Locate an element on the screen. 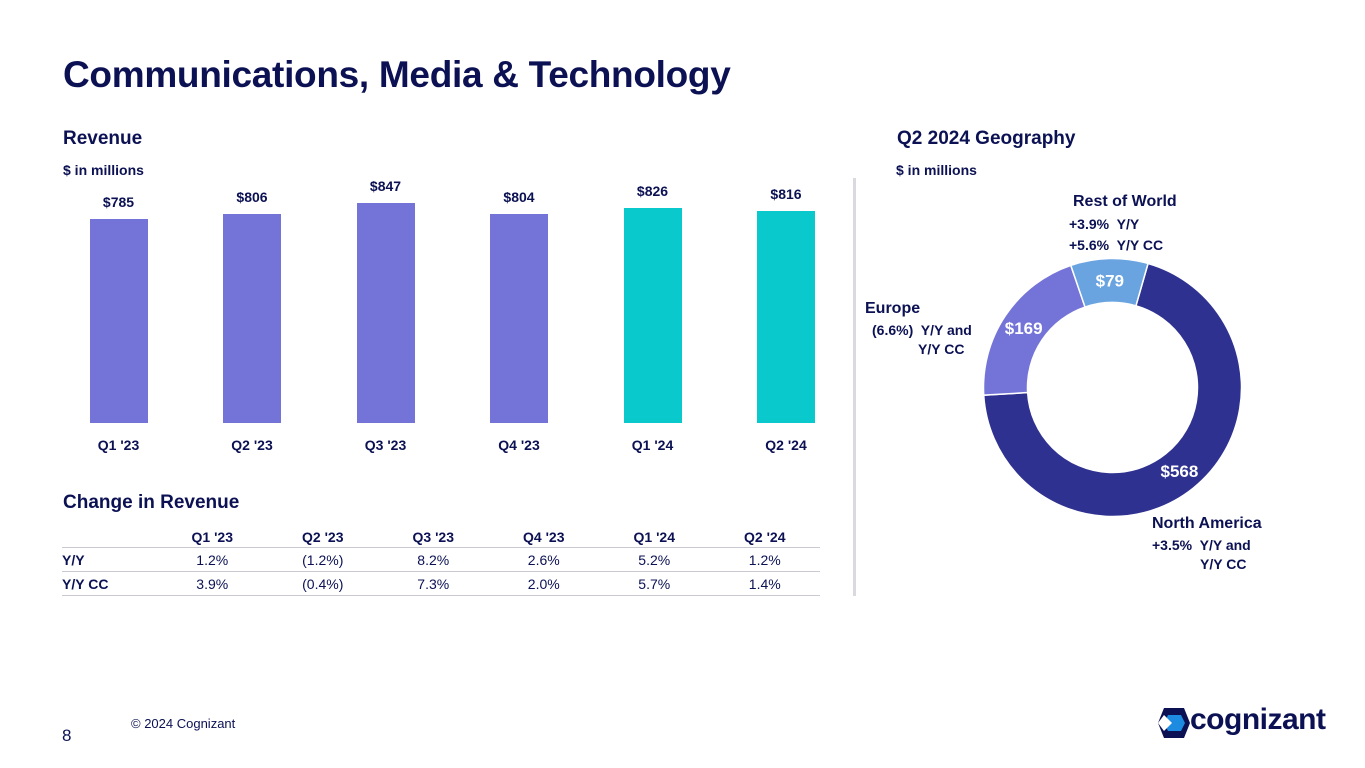 The width and height of the screenshot is (1365, 768). geography-donut-chart: $568 $169 $79 is located at coordinates (1112, 387).